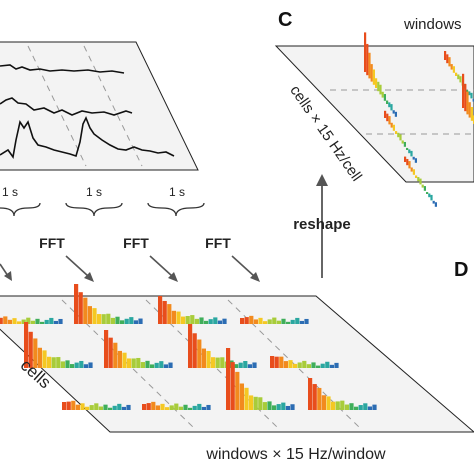  Describe the element at coordinates (52, 243) in the screenshot. I see `fft-label-1: FFT` at that location.